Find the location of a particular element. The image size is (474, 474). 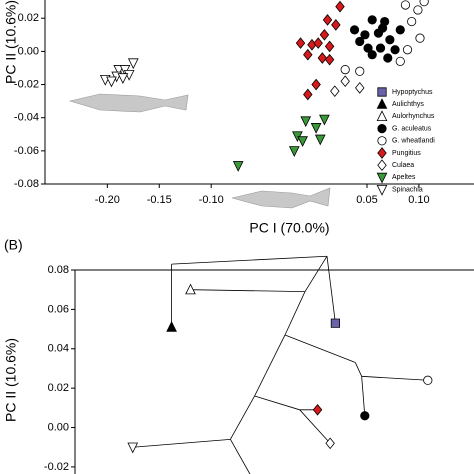

legend-label: Culaea is located at coordinates (403, 165).